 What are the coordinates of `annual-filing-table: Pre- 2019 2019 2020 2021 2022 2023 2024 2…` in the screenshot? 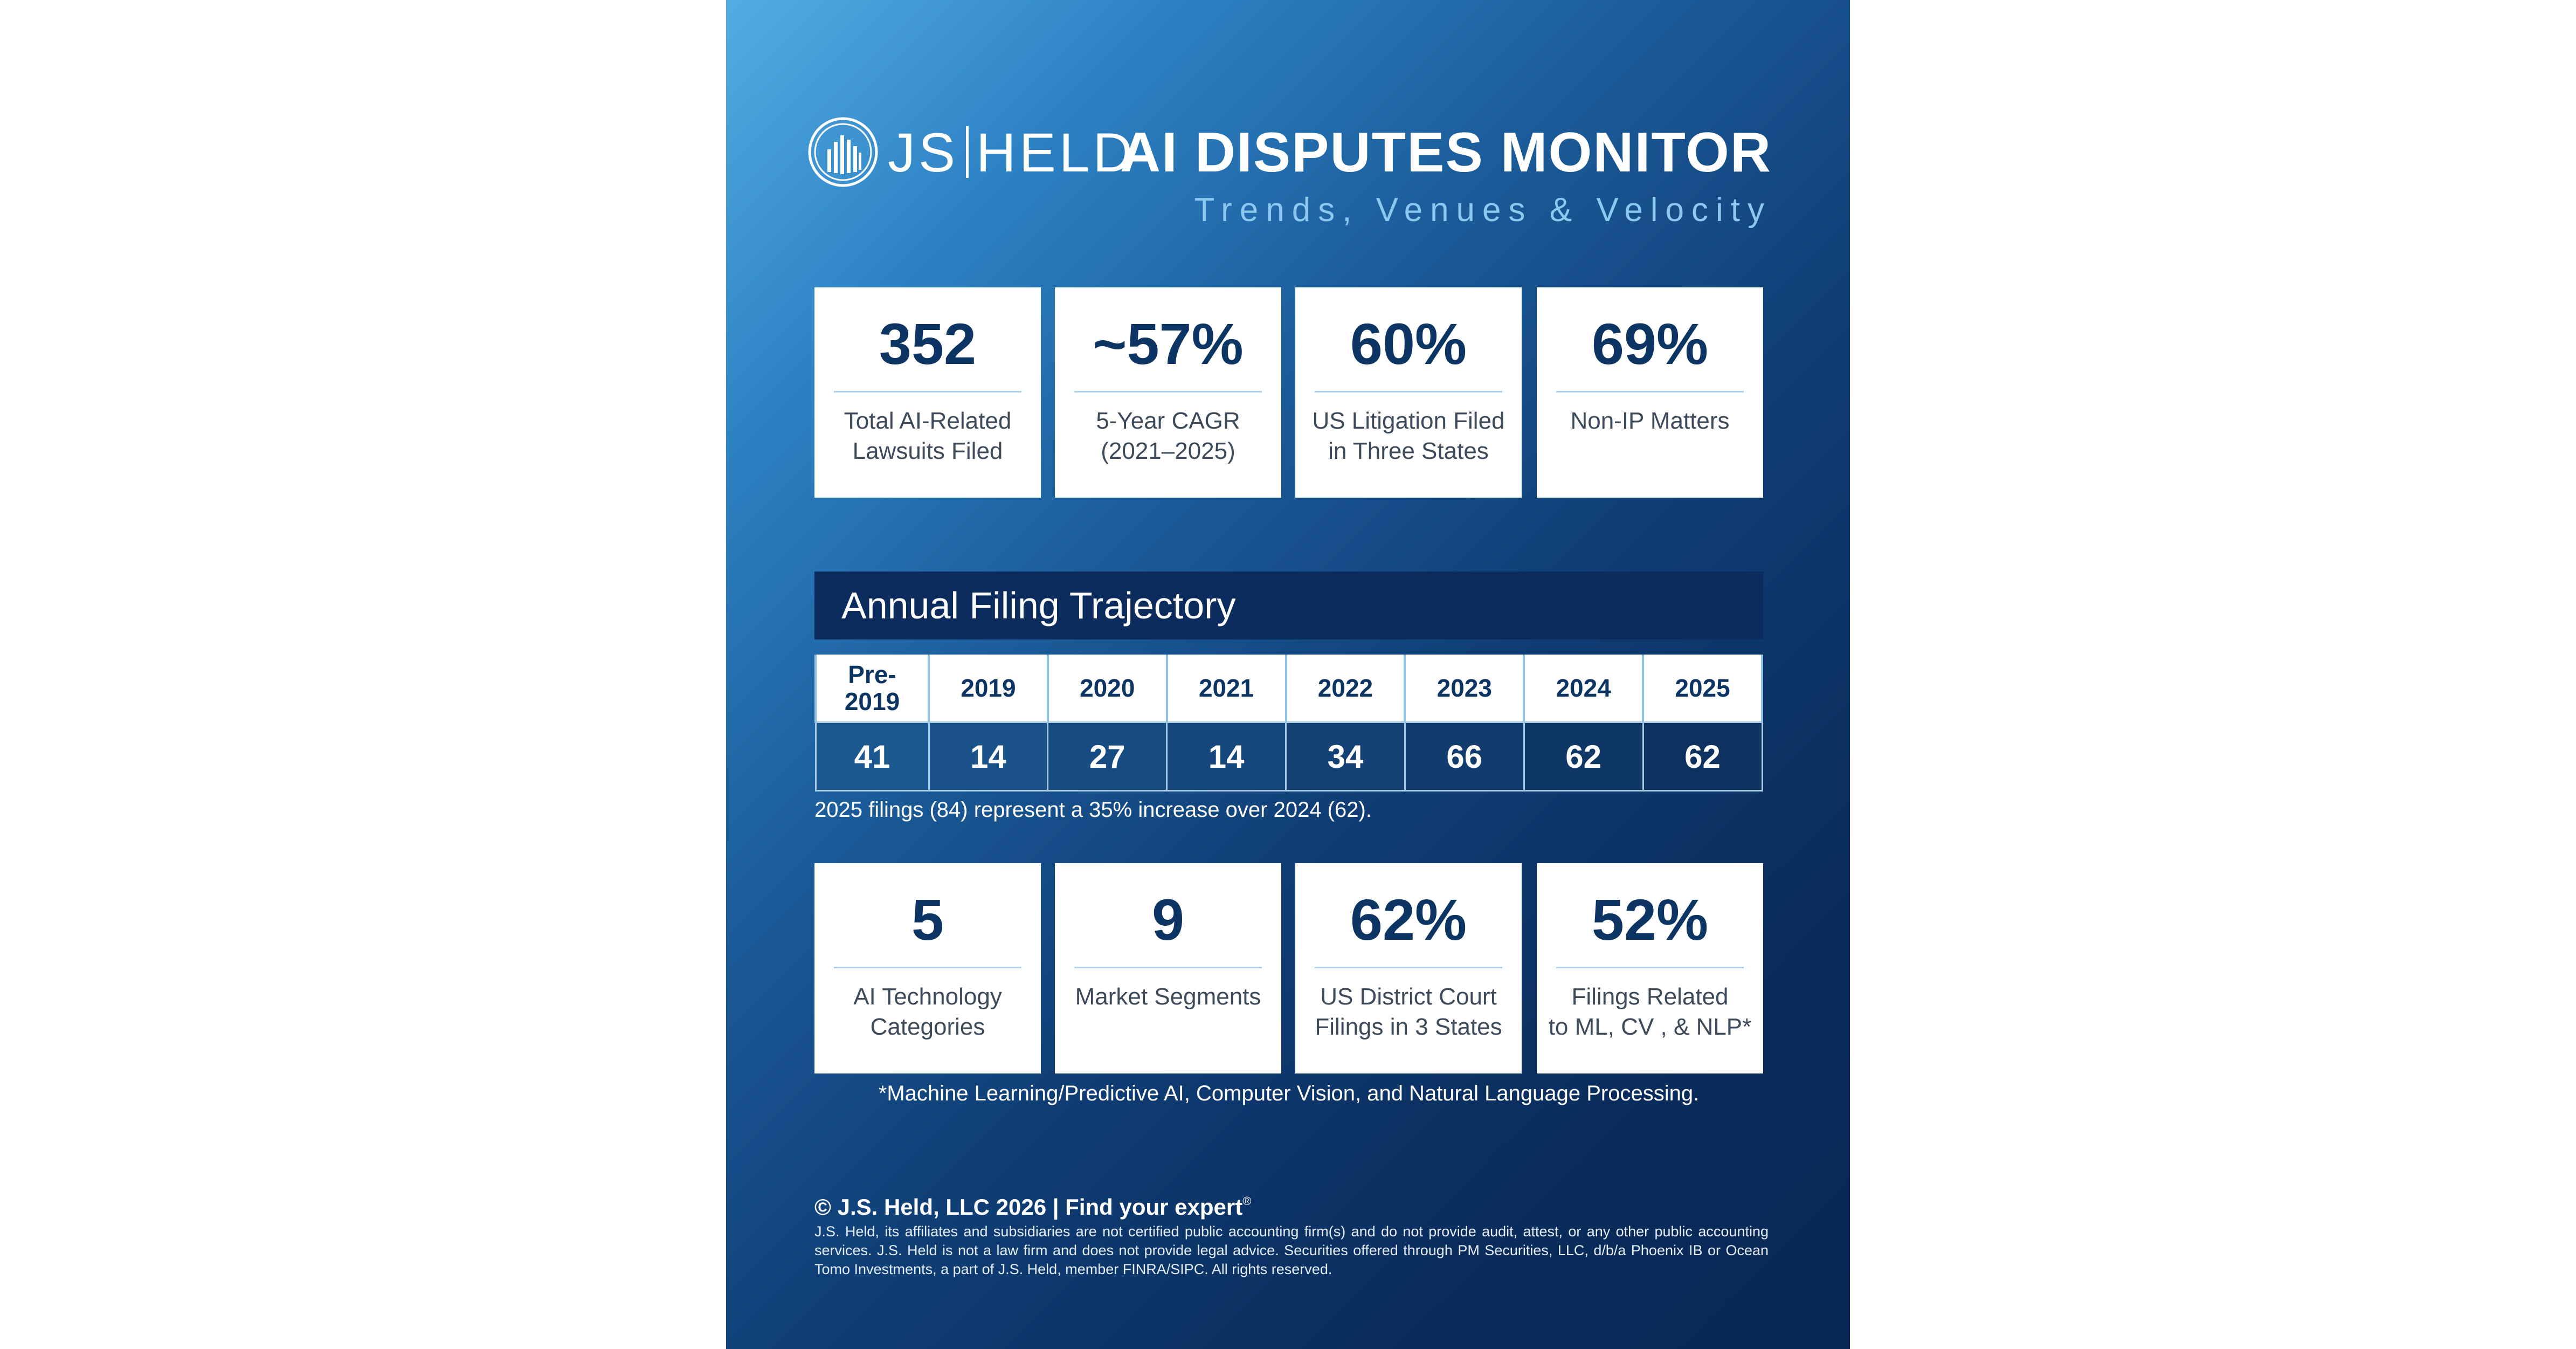 It's located at (1288, 723).